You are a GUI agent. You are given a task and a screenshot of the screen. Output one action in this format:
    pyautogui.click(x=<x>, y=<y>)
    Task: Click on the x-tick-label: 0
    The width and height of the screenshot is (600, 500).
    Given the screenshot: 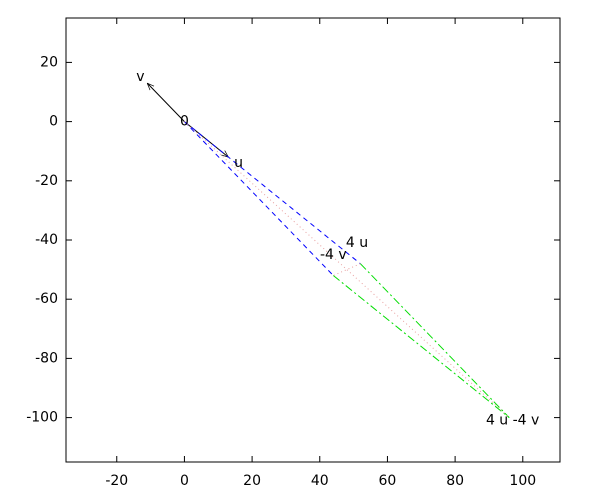 What is the action you would take?
    pyautogui.click(x=184, y=481)
    